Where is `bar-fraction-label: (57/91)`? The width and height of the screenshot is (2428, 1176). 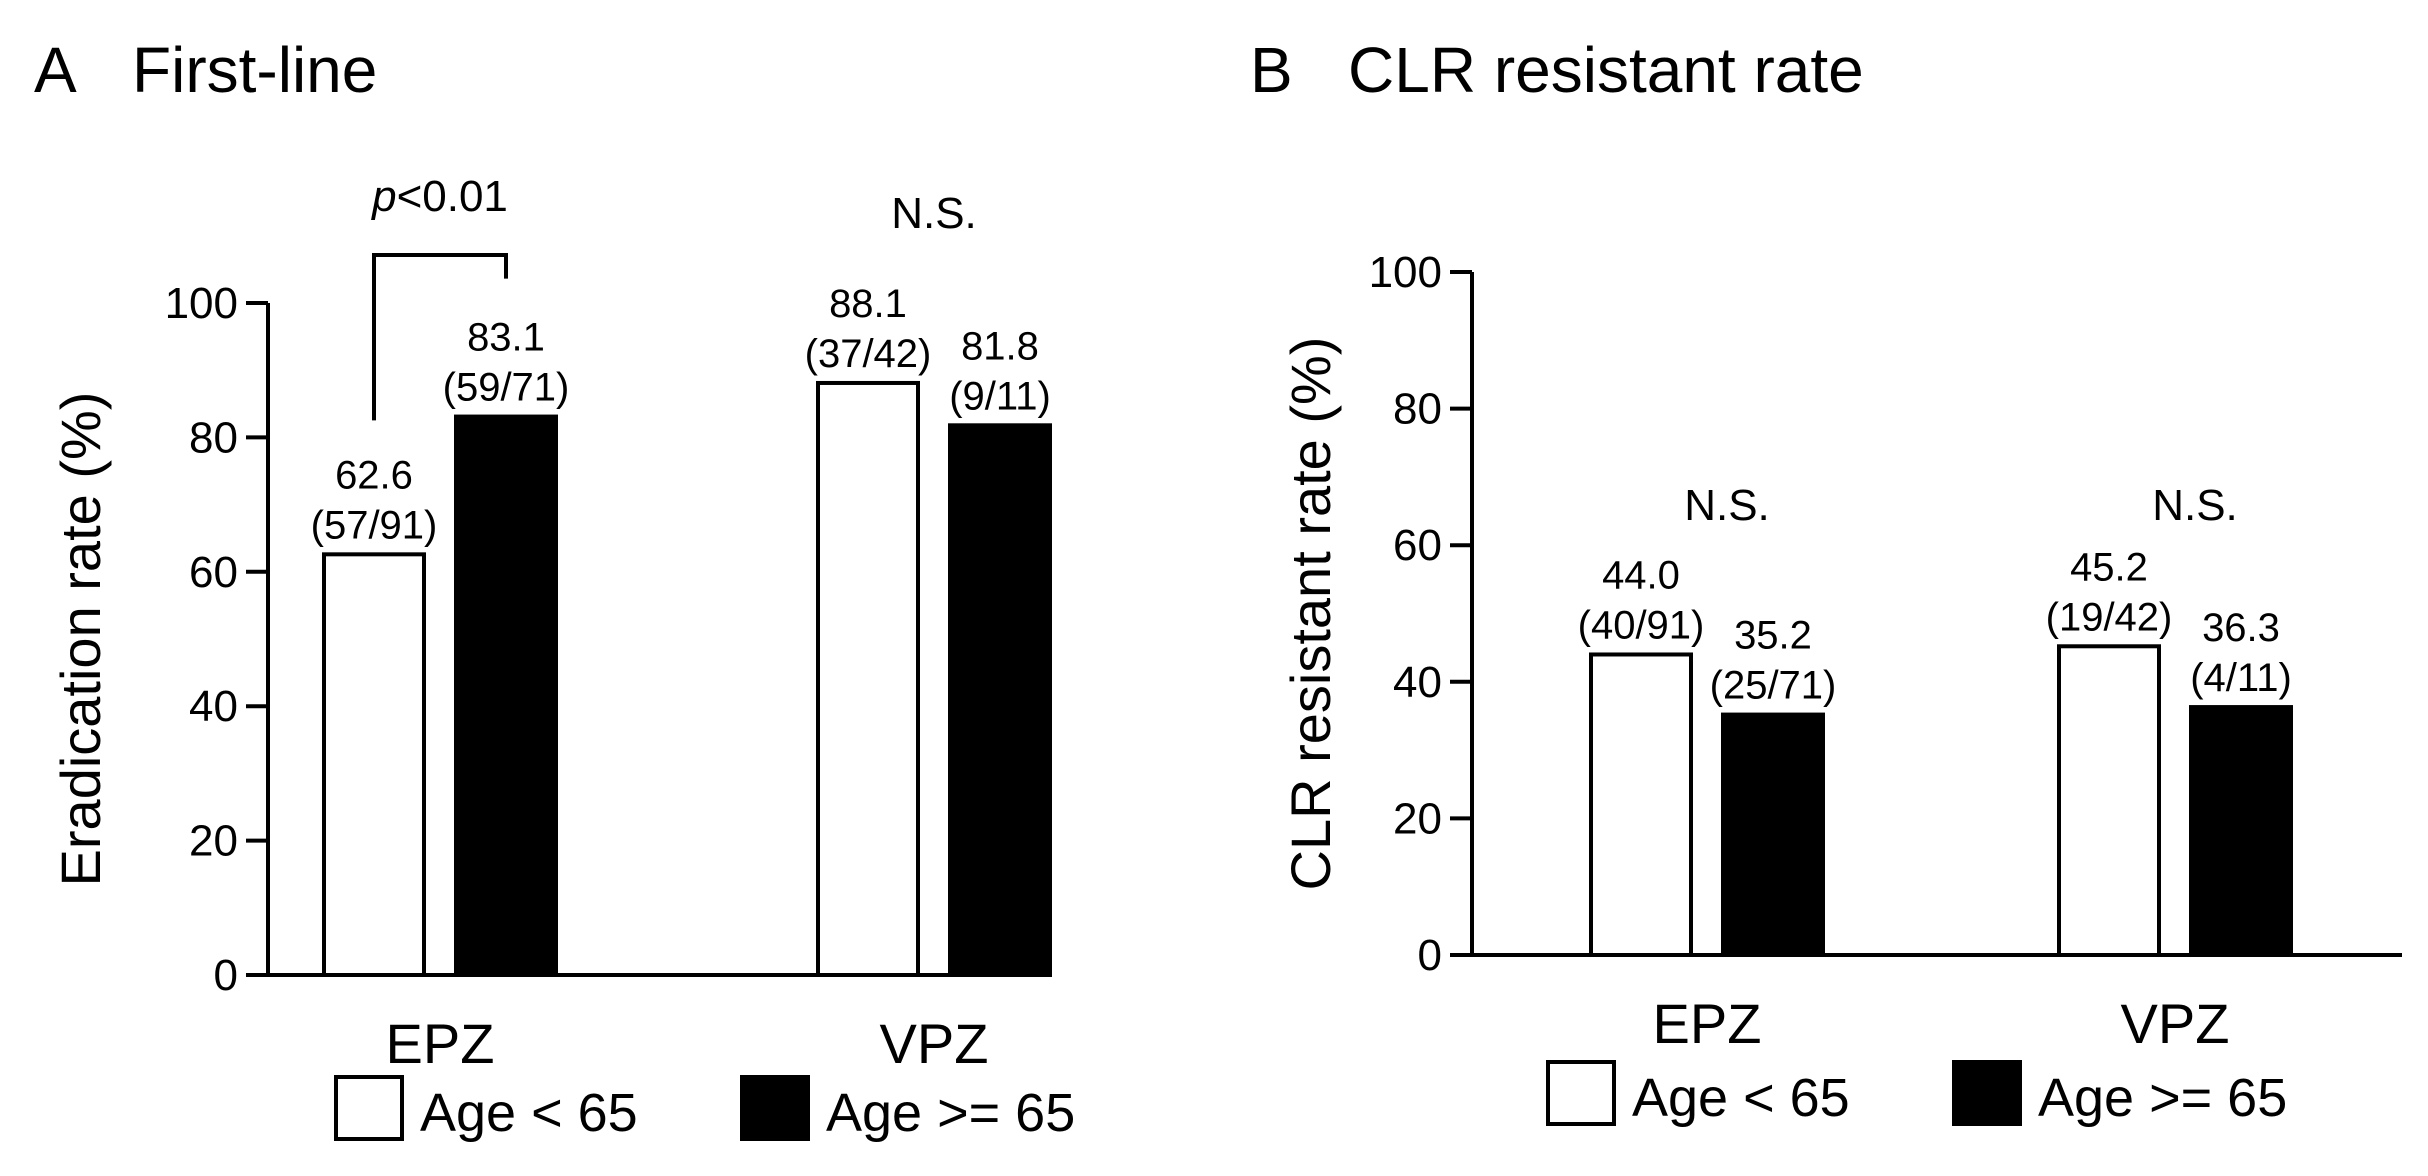 bar-fraction-label: (57/91) is located at coordinates (374, 525).